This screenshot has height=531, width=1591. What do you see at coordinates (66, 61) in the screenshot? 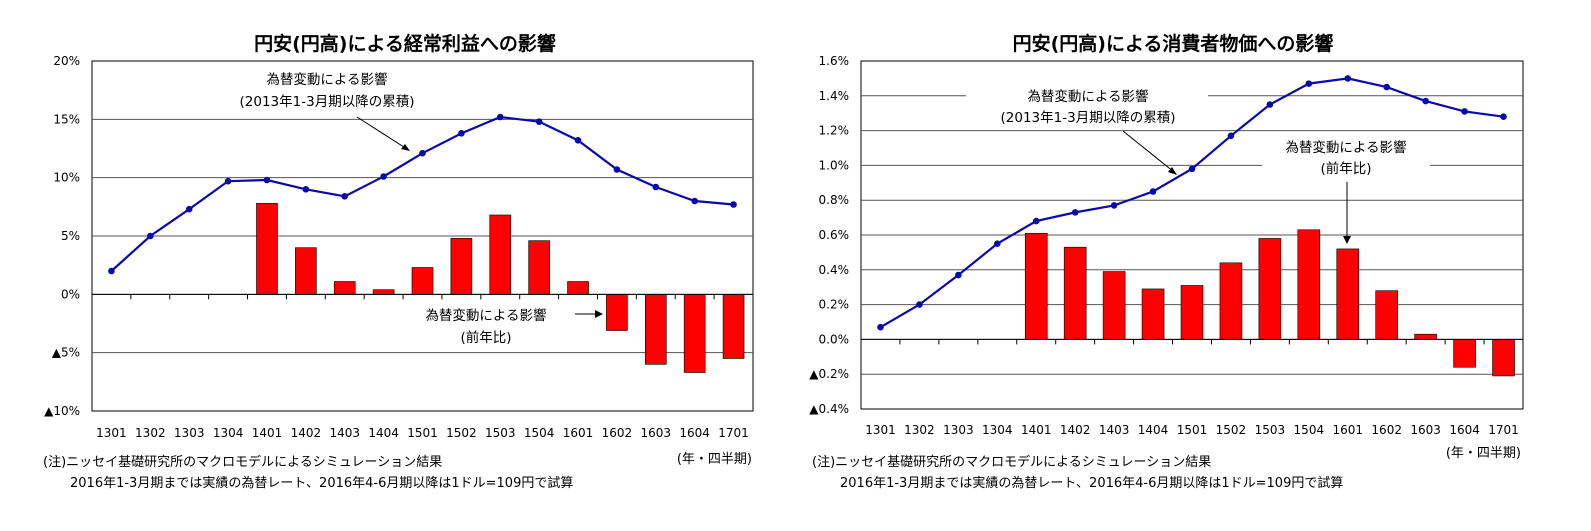
I see `y-tick-label: 20%` at bounding box center [66, 61].